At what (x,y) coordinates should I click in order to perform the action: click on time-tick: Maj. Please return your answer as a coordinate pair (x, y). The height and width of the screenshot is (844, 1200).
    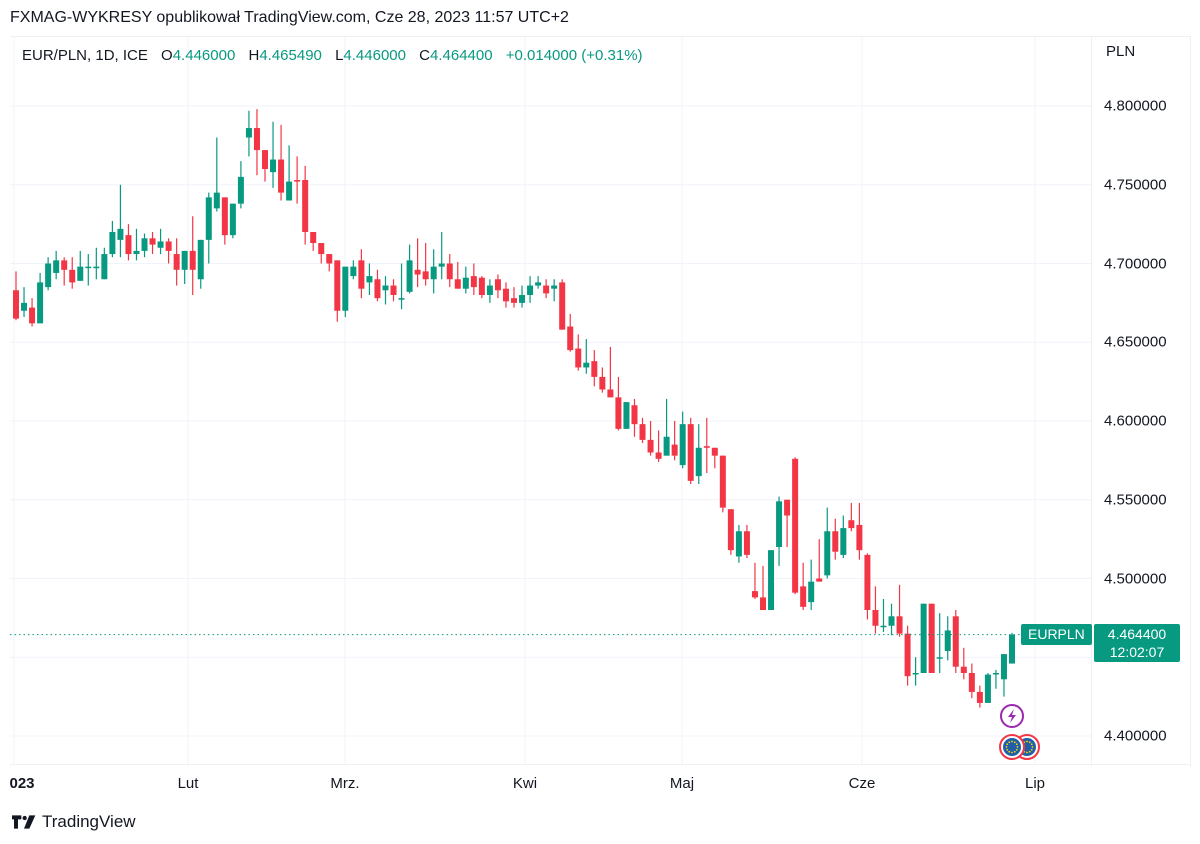
    Looking at the image, I should click on (682, 783).